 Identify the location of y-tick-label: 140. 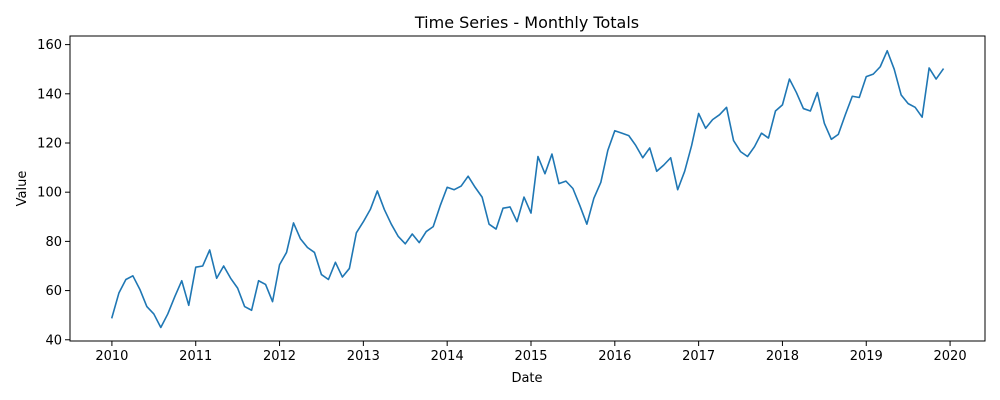
(49, 94).